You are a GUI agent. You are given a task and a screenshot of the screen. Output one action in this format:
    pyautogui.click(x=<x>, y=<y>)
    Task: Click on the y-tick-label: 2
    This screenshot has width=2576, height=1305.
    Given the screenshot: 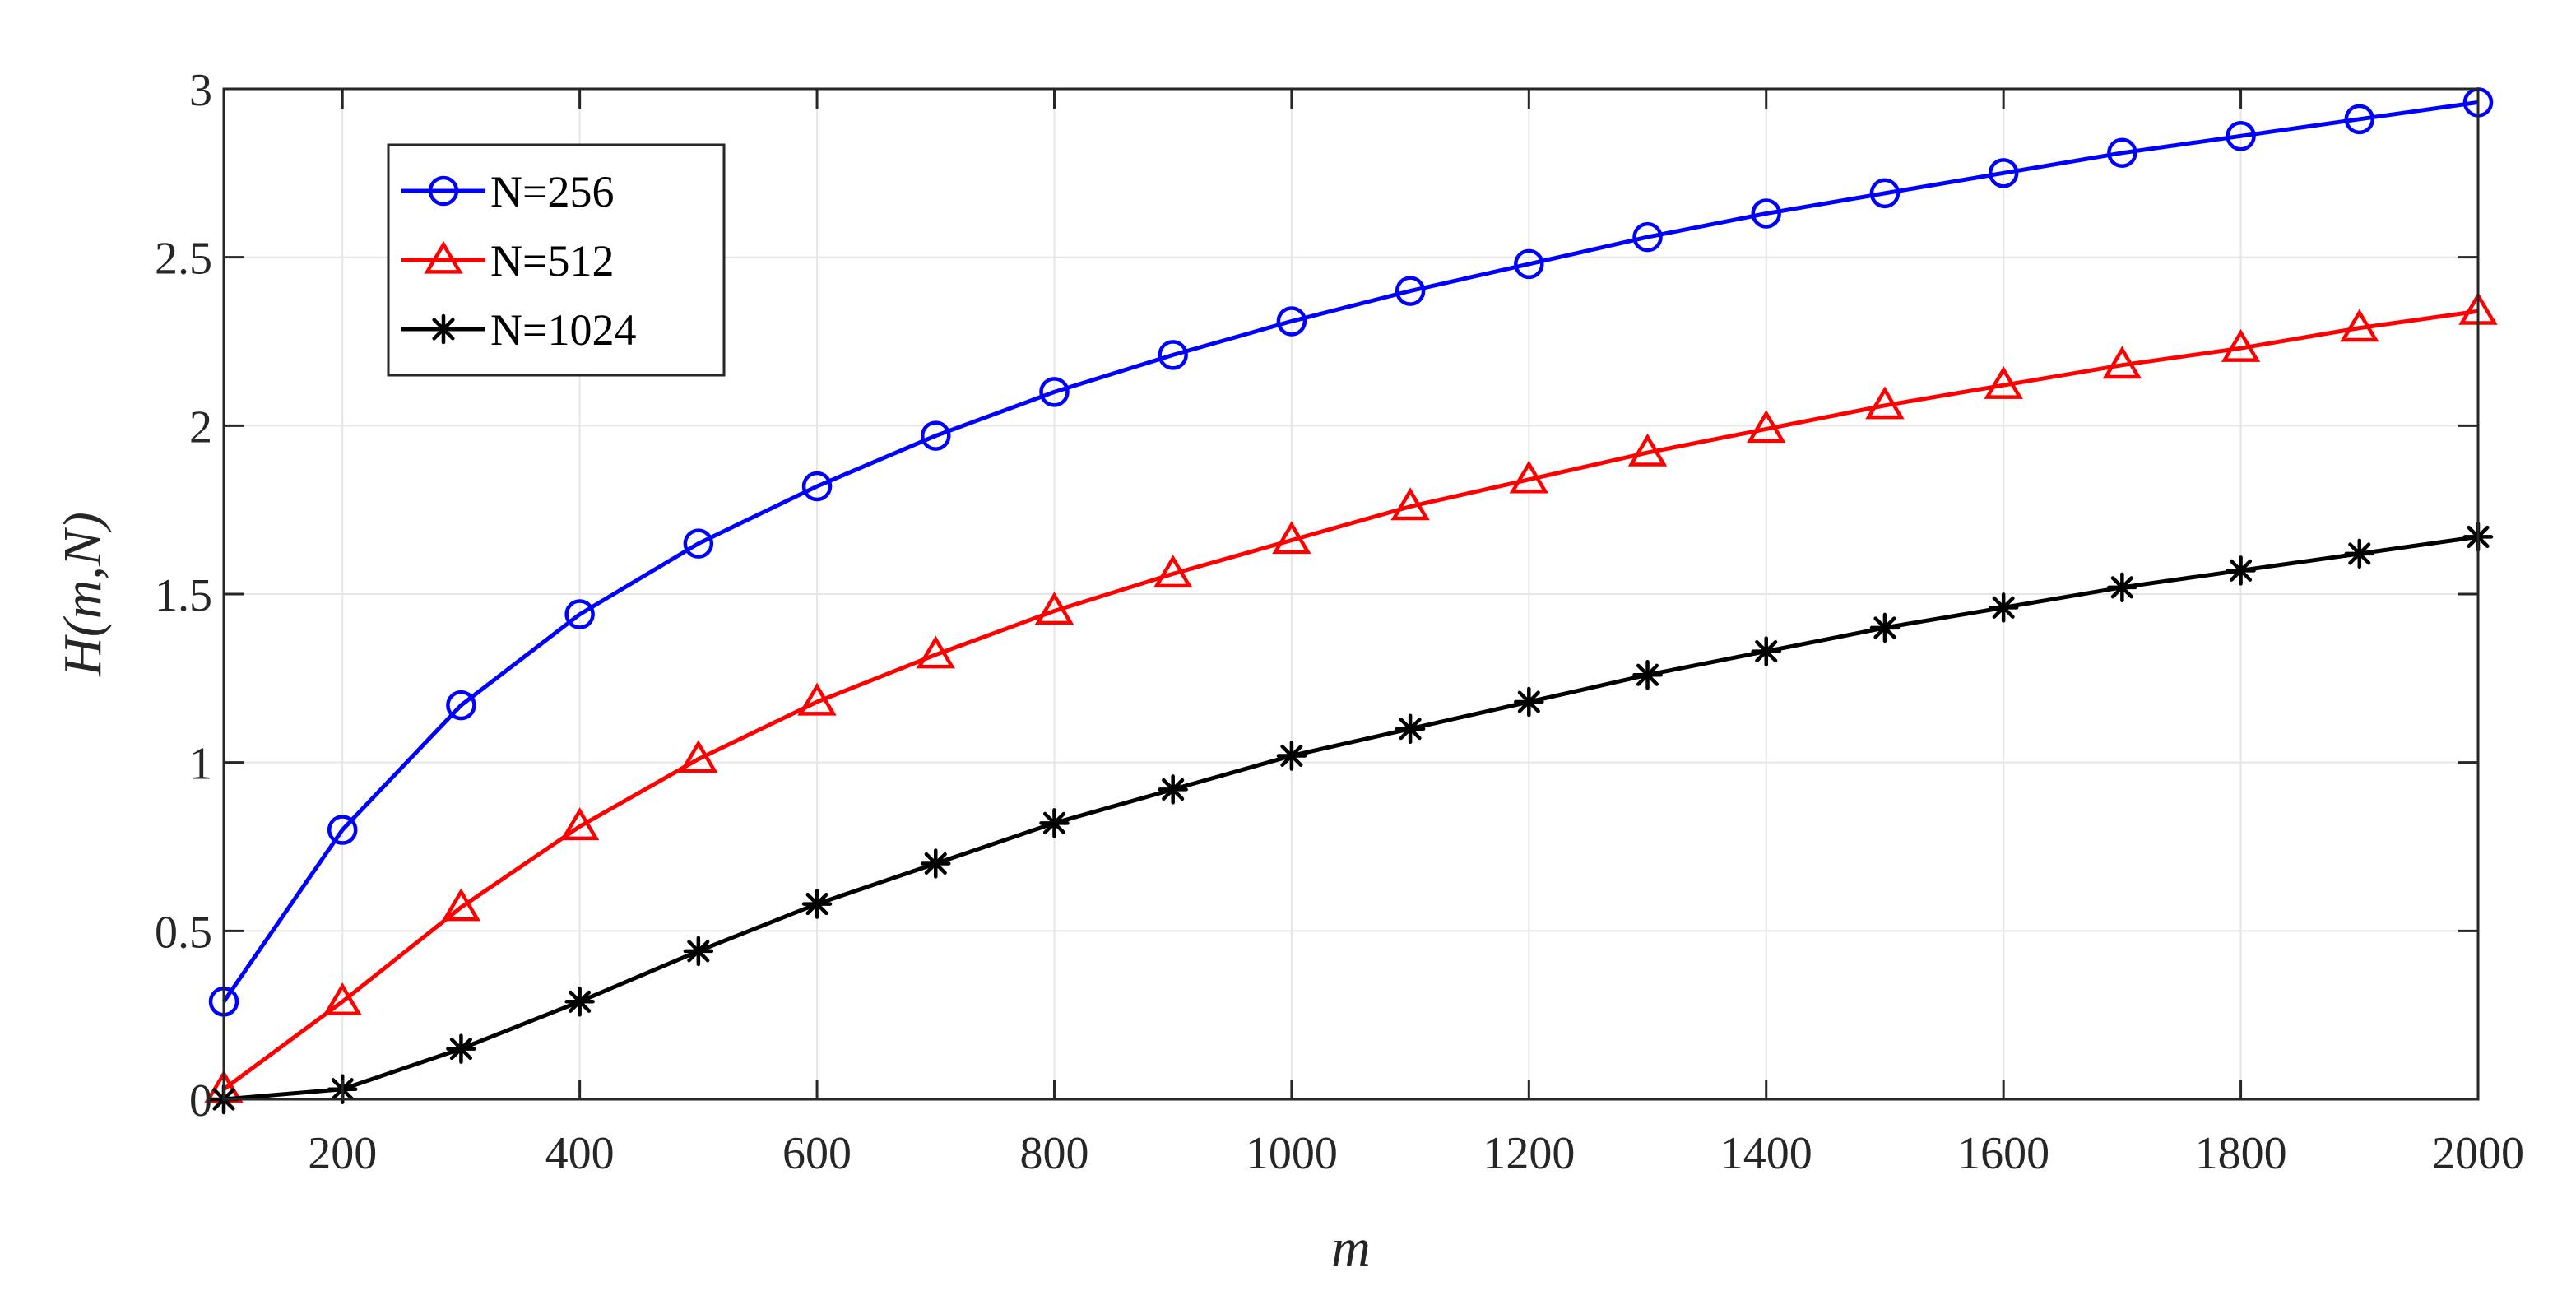 What is the action you would take?
    pyautogui.click(x=200, y=427)
    